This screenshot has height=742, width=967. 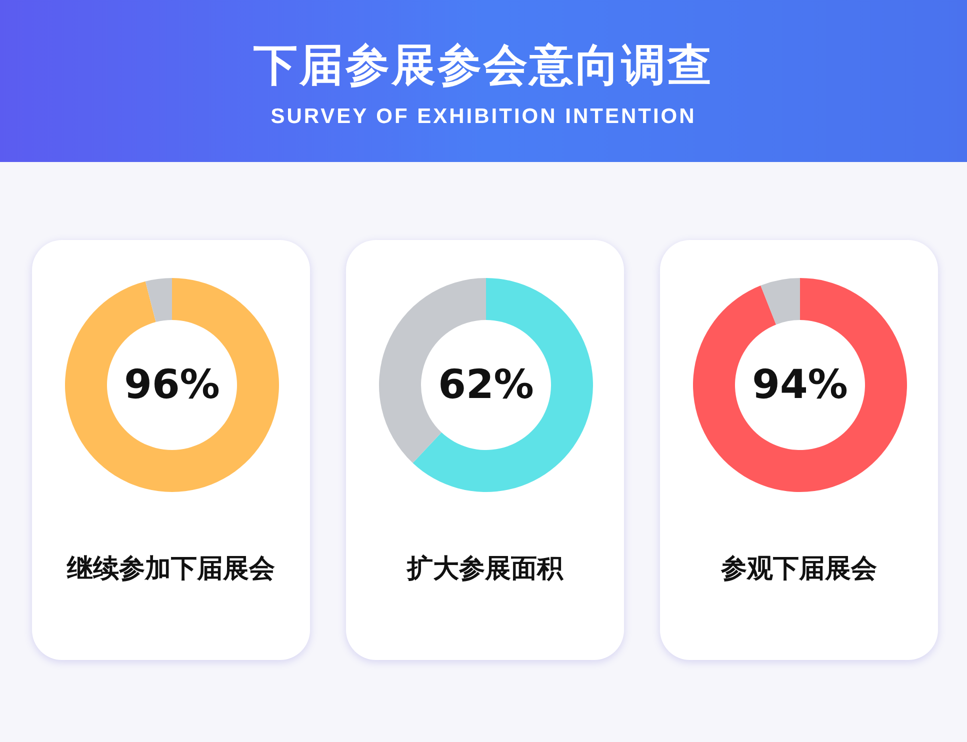 I want to click on slice-label: 扩大参展面积, so click(x=485, y=569).